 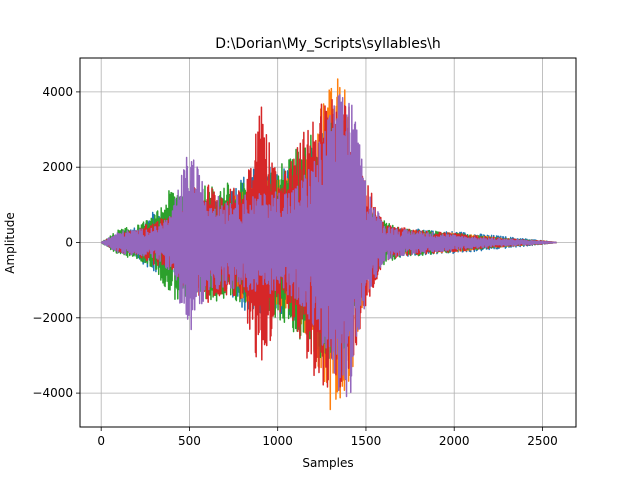 I want to click on x-tick-label: 1500, so click(x=366, y=441).